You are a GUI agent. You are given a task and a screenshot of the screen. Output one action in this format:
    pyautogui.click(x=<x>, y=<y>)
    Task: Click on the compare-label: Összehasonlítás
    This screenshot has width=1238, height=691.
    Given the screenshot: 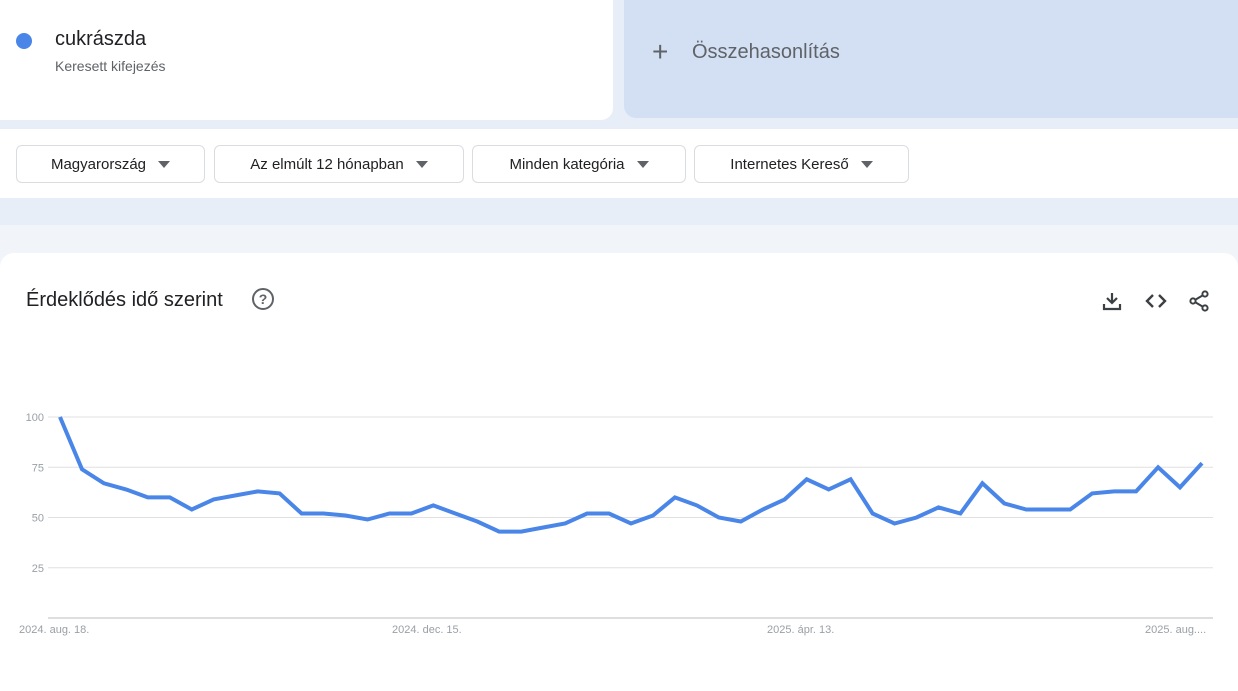 What is the action you would take?
    pyautogui.click(x=766, y=52)
    